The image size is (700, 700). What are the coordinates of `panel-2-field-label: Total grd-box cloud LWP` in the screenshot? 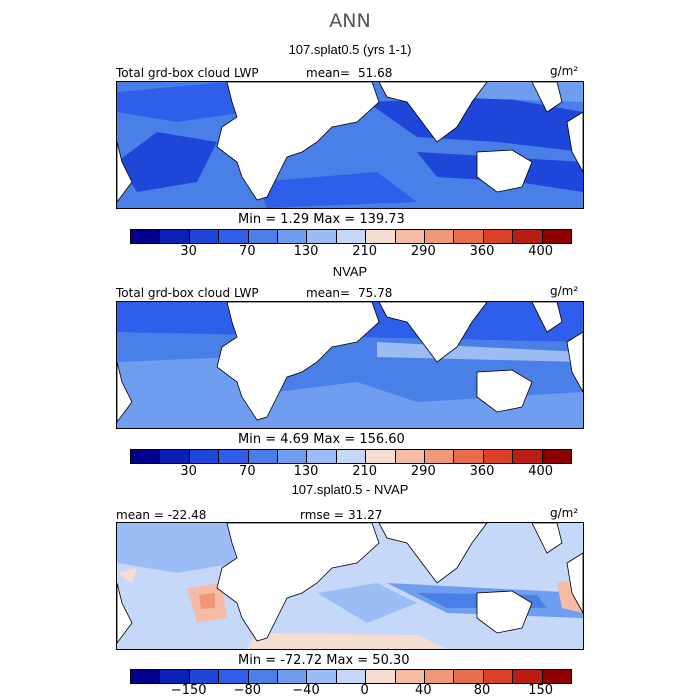 It's located at (187, 293).